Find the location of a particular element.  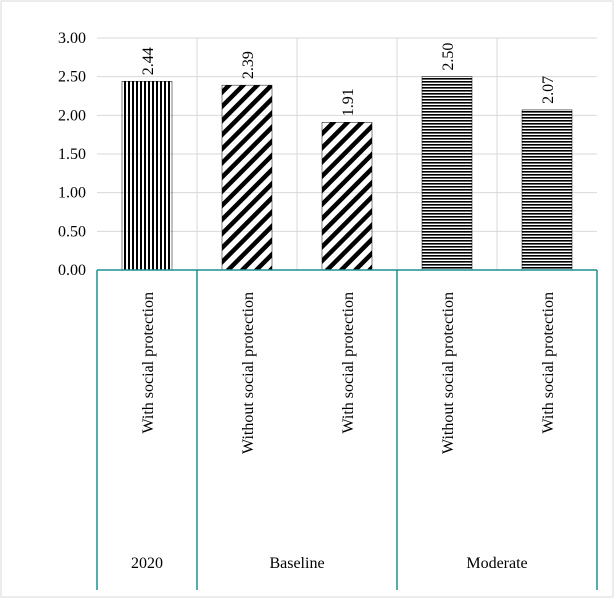

y-tick-label: 2.50 is located at coordinates (72, 77).